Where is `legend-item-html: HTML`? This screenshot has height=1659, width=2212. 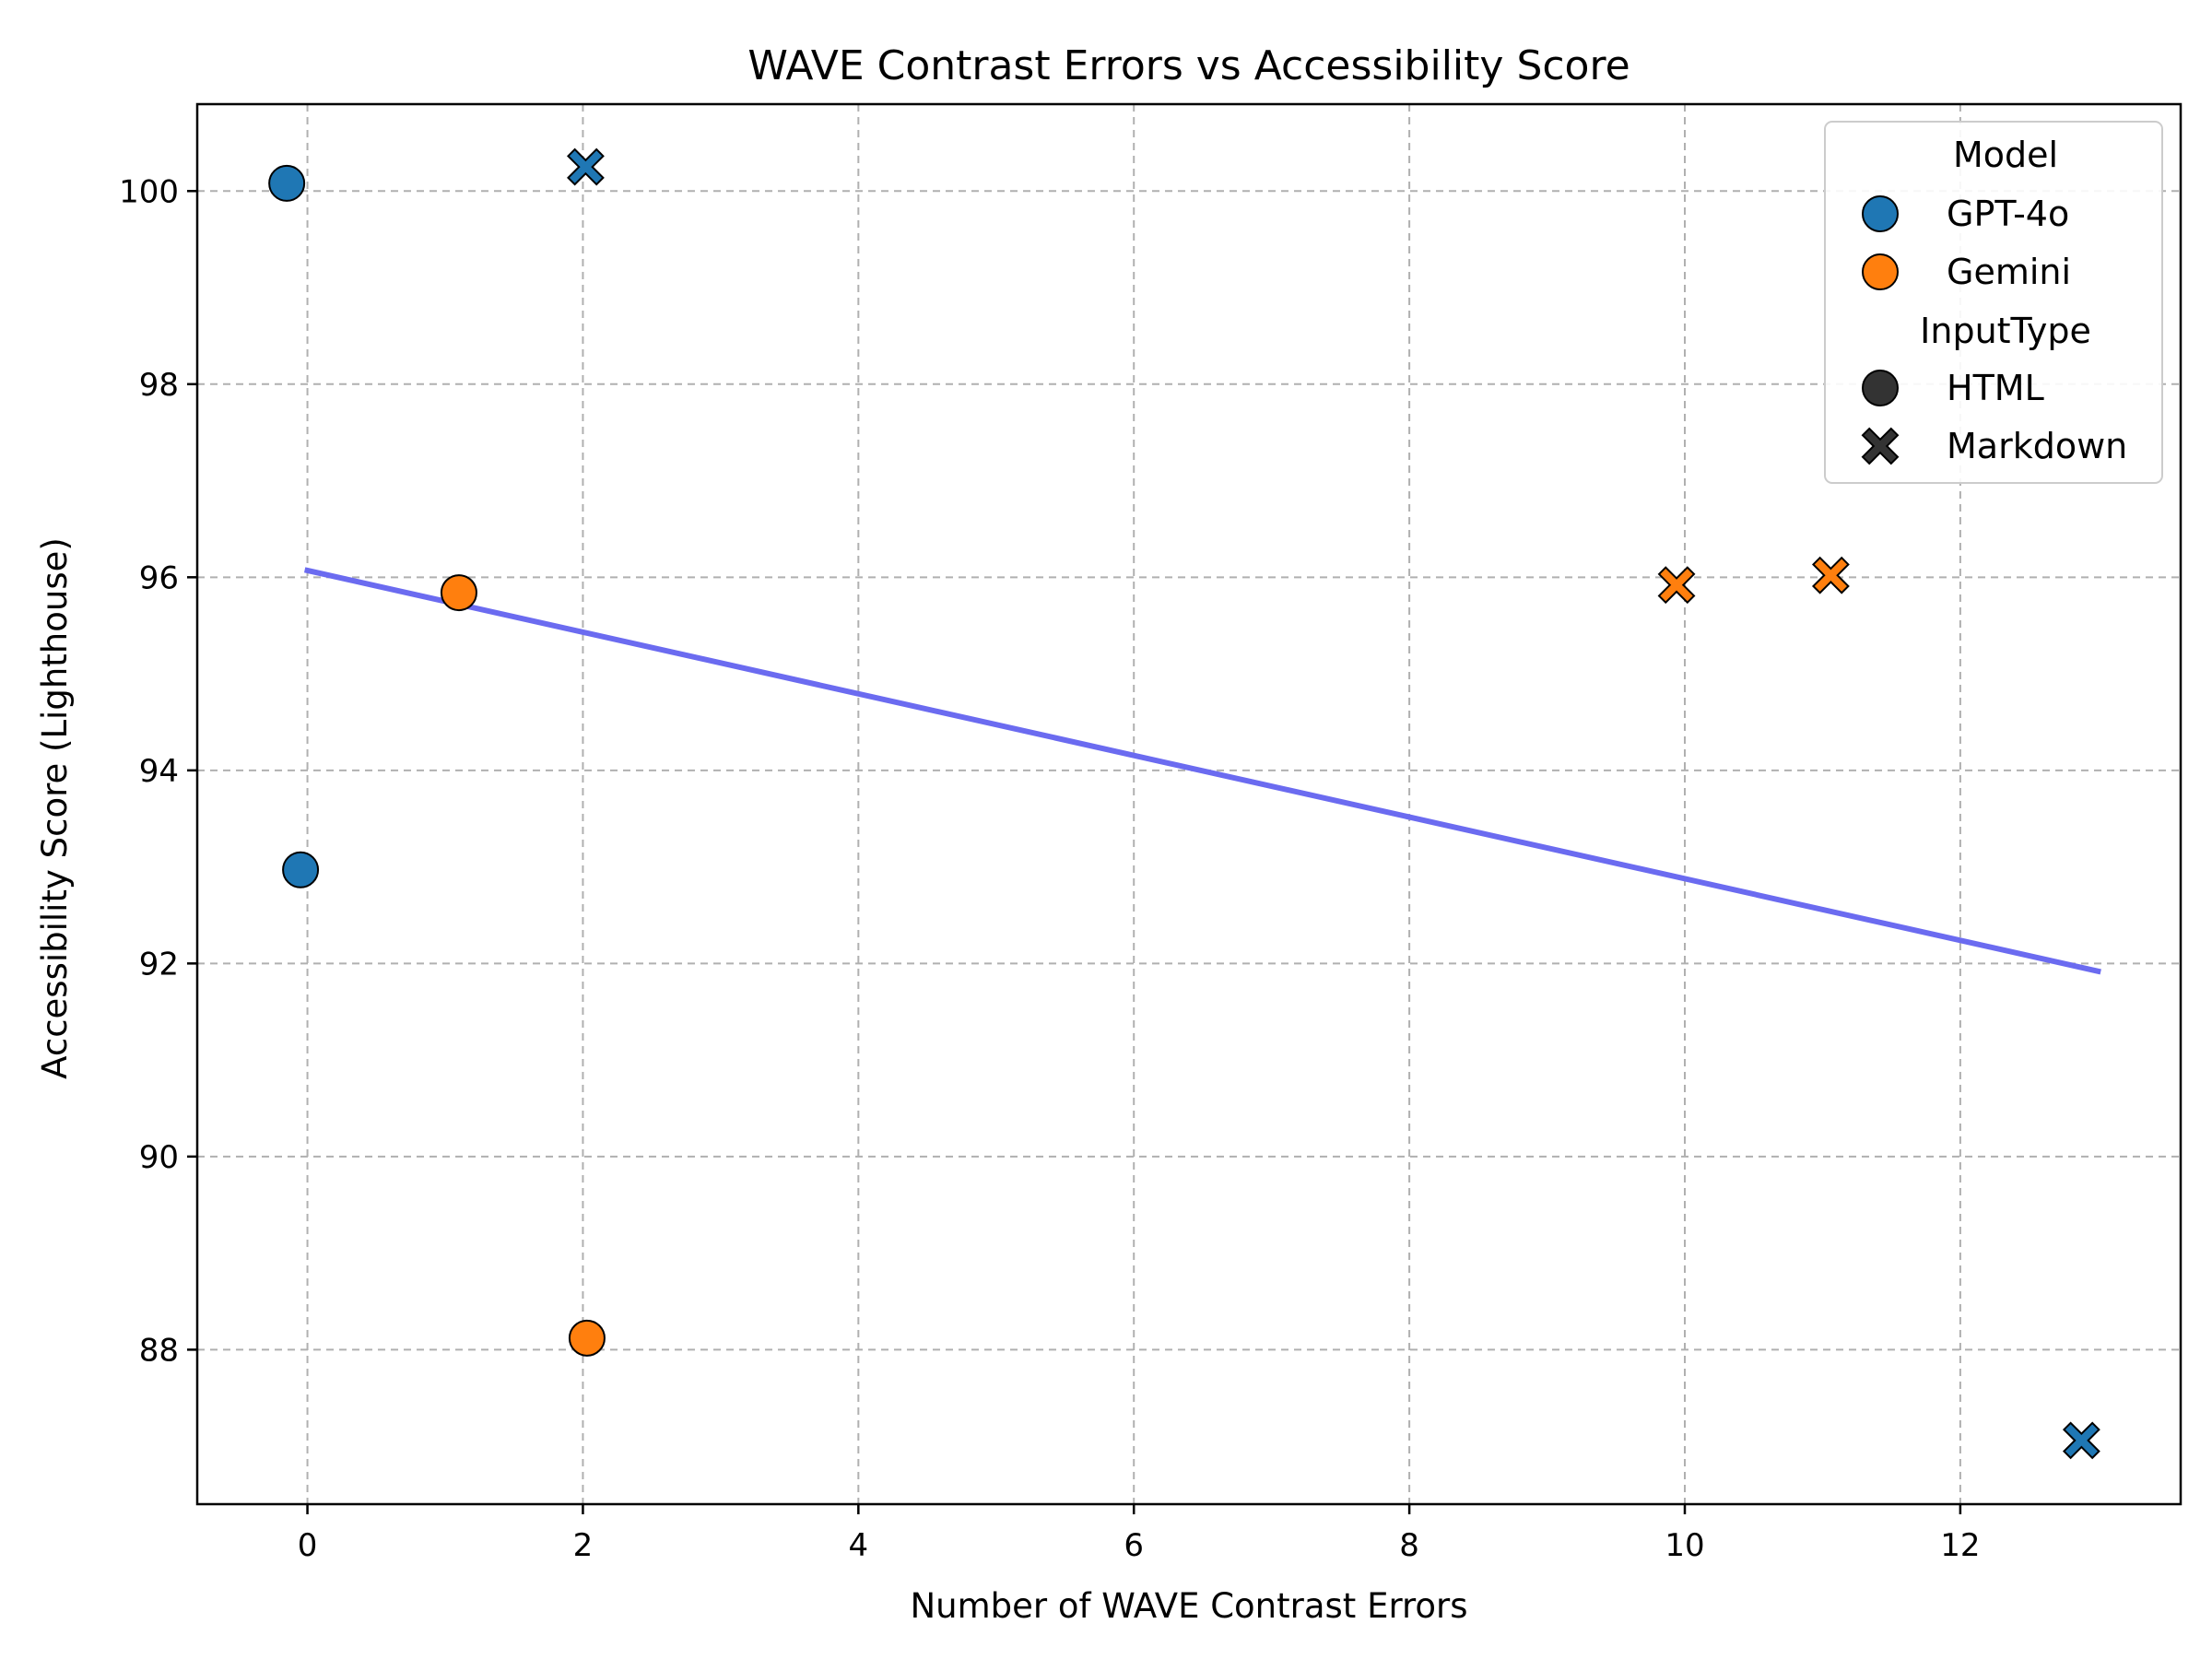 legend-item-html: HTML is located at coordinates (1953, 388).